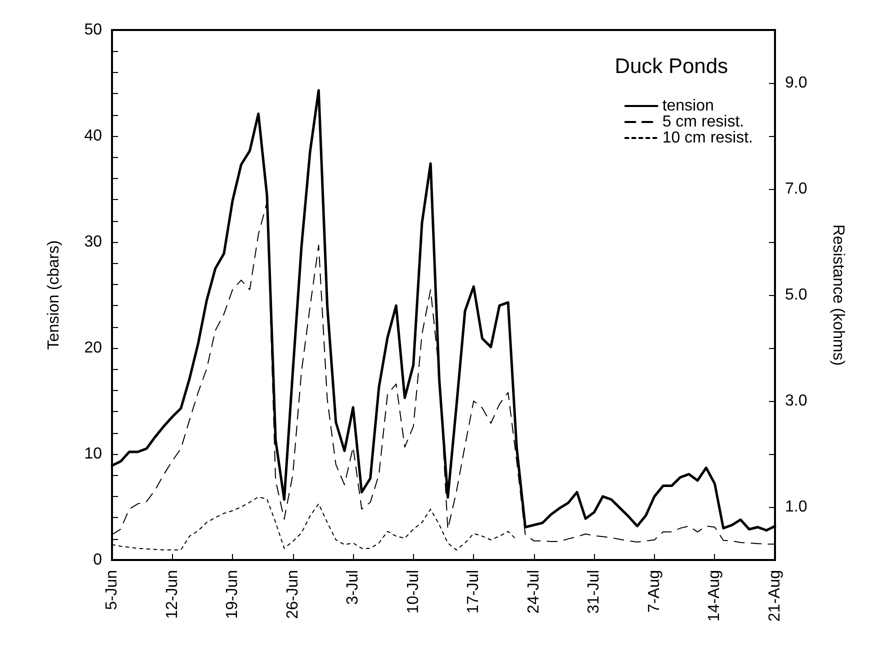 This screenshot has height=661, width=896. I want to click on x-tick-label: 10-Jul, so click(413, 592).